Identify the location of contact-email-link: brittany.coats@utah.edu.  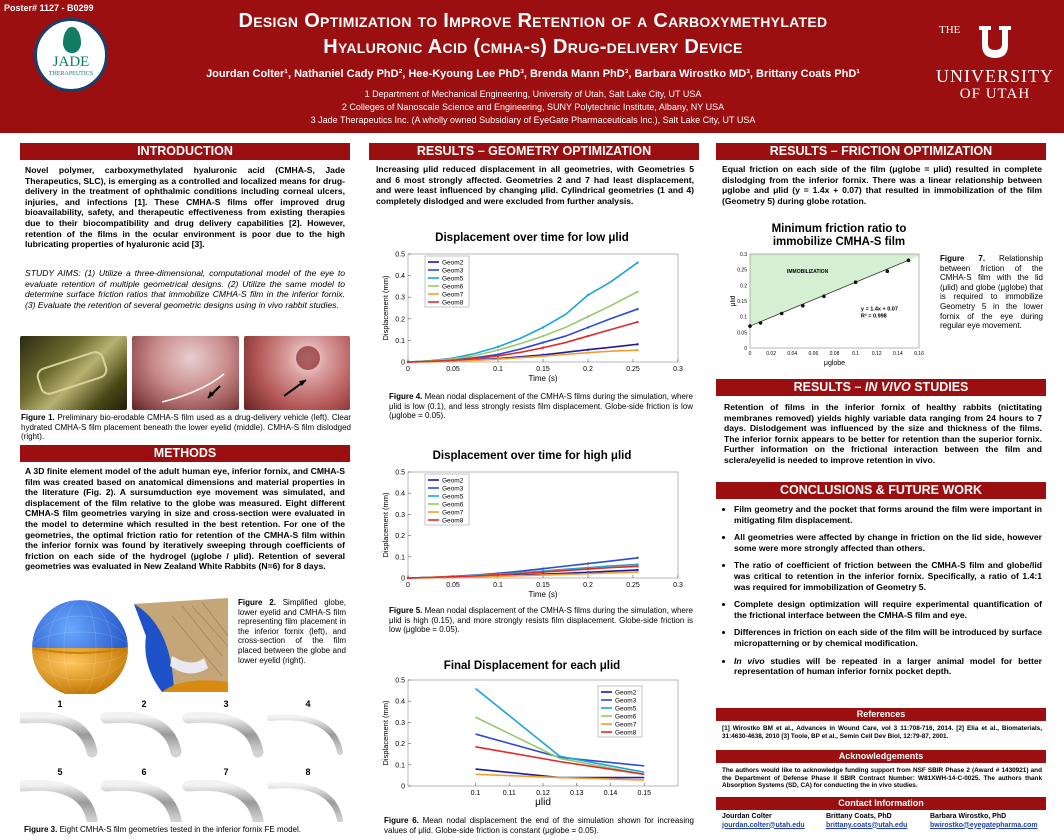
(867, 825).